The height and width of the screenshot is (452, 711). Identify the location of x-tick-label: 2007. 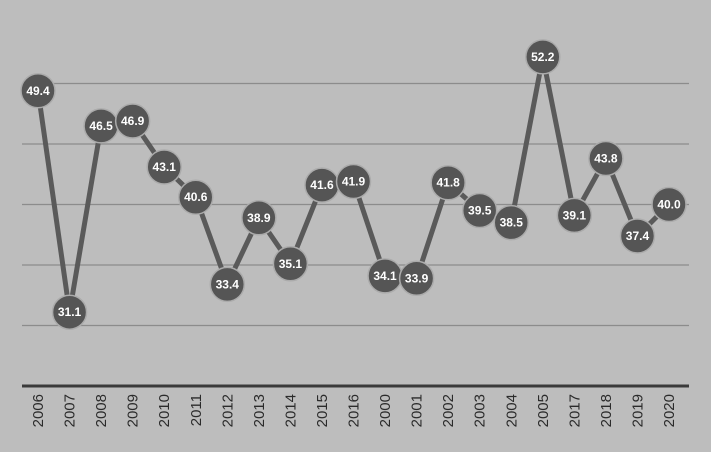
(70, 410).